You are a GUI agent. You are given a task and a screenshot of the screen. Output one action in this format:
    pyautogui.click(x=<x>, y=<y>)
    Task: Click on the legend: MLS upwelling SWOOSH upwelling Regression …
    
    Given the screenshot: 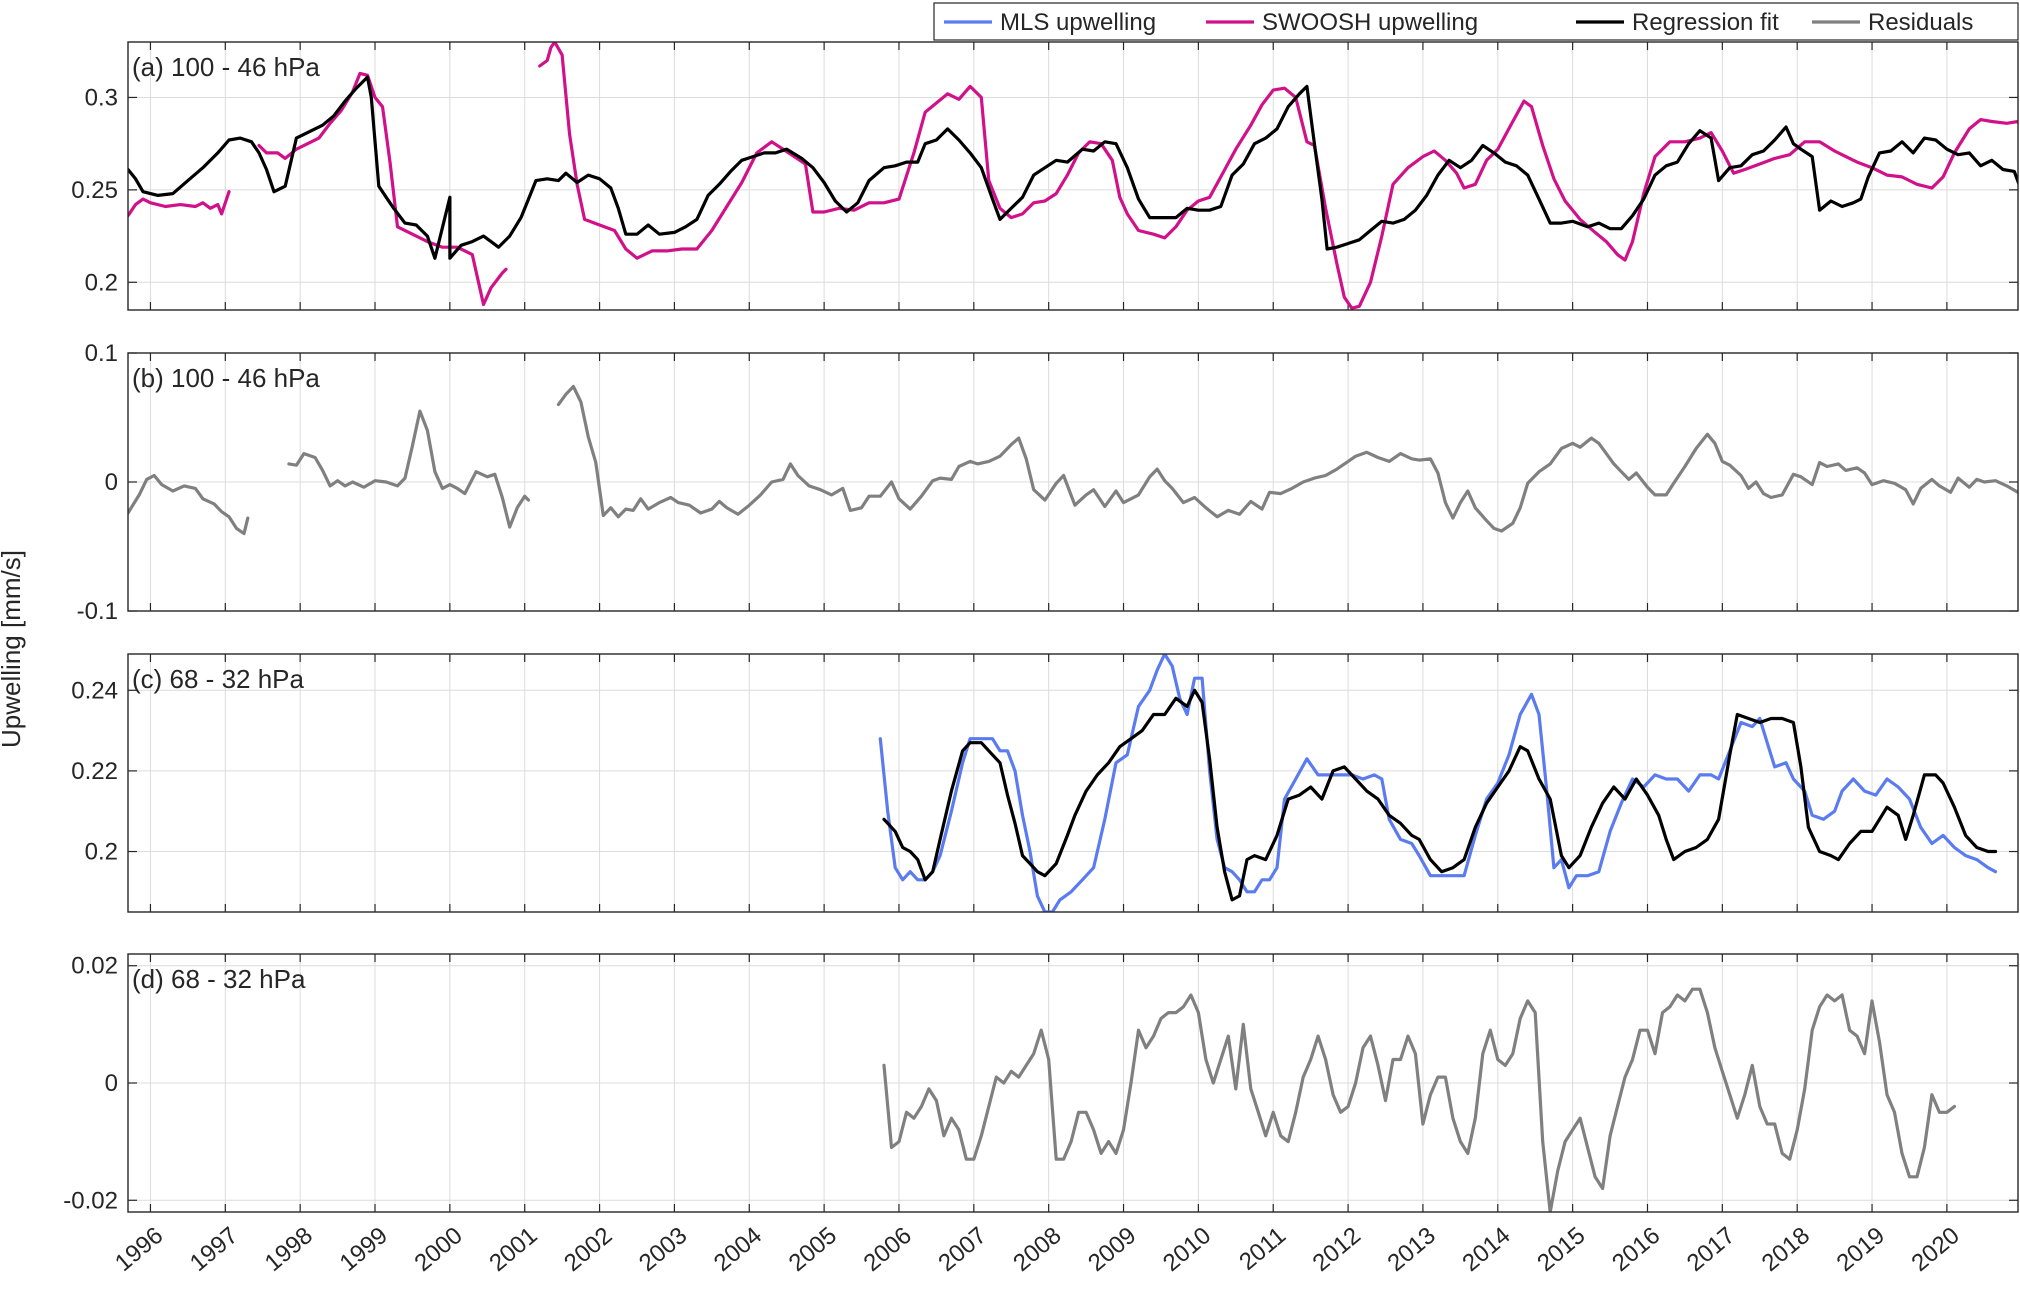 What is the action you would take?
    pyautogui.click(x=1476, y=21)
    